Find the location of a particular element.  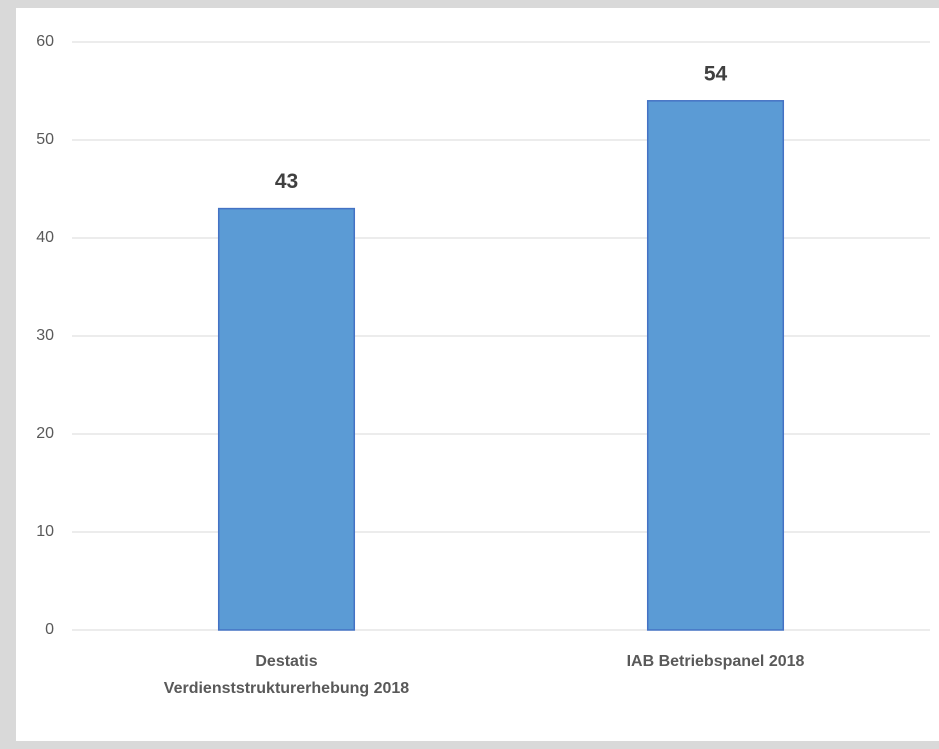

data-label: 43 is located at coordinates (286, 181).